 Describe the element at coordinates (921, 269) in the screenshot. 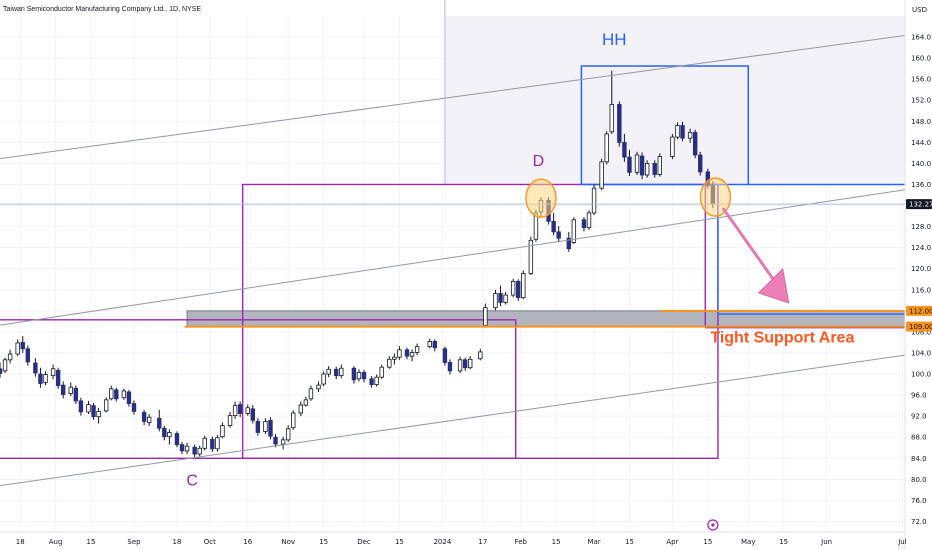

I see `price-tick-label: 120.0` at that location.